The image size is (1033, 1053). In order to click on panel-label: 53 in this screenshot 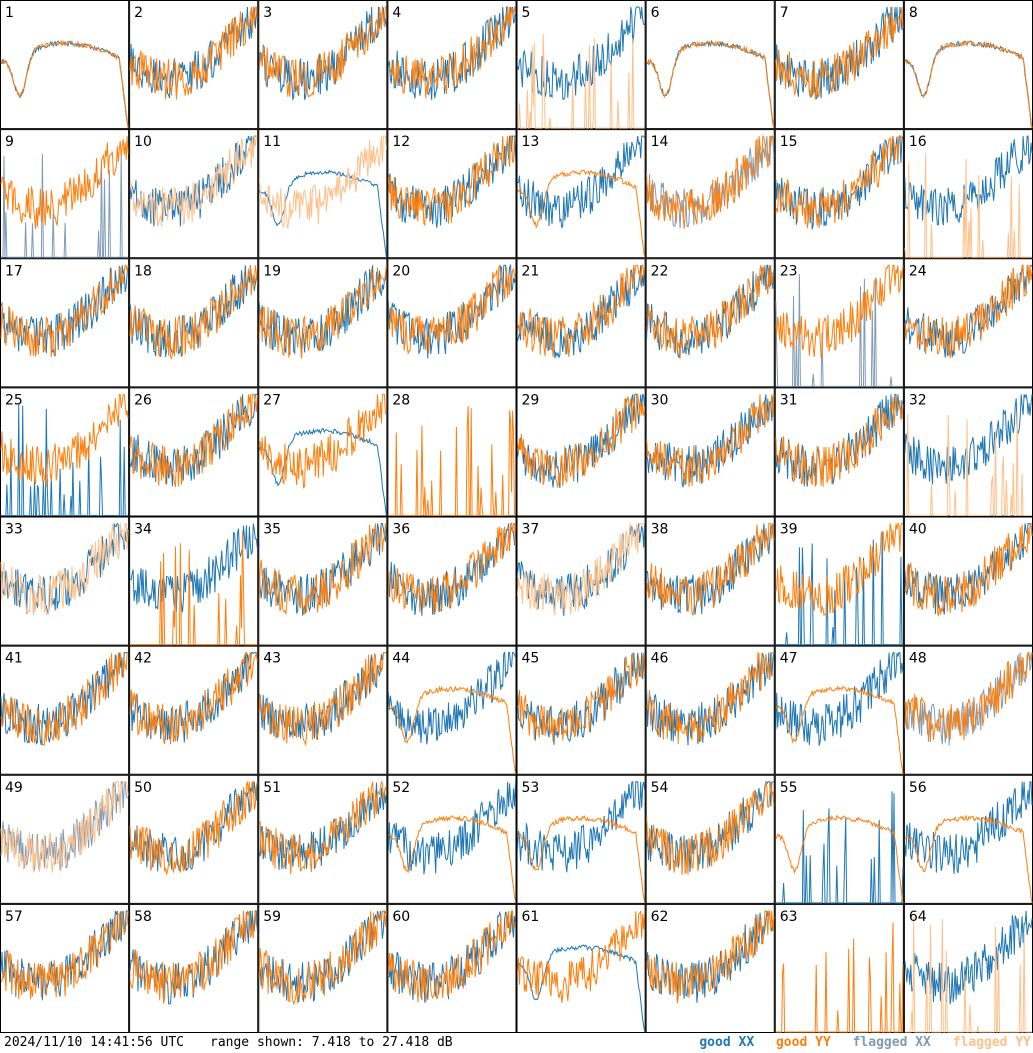, I will do `click(531, 788)`.